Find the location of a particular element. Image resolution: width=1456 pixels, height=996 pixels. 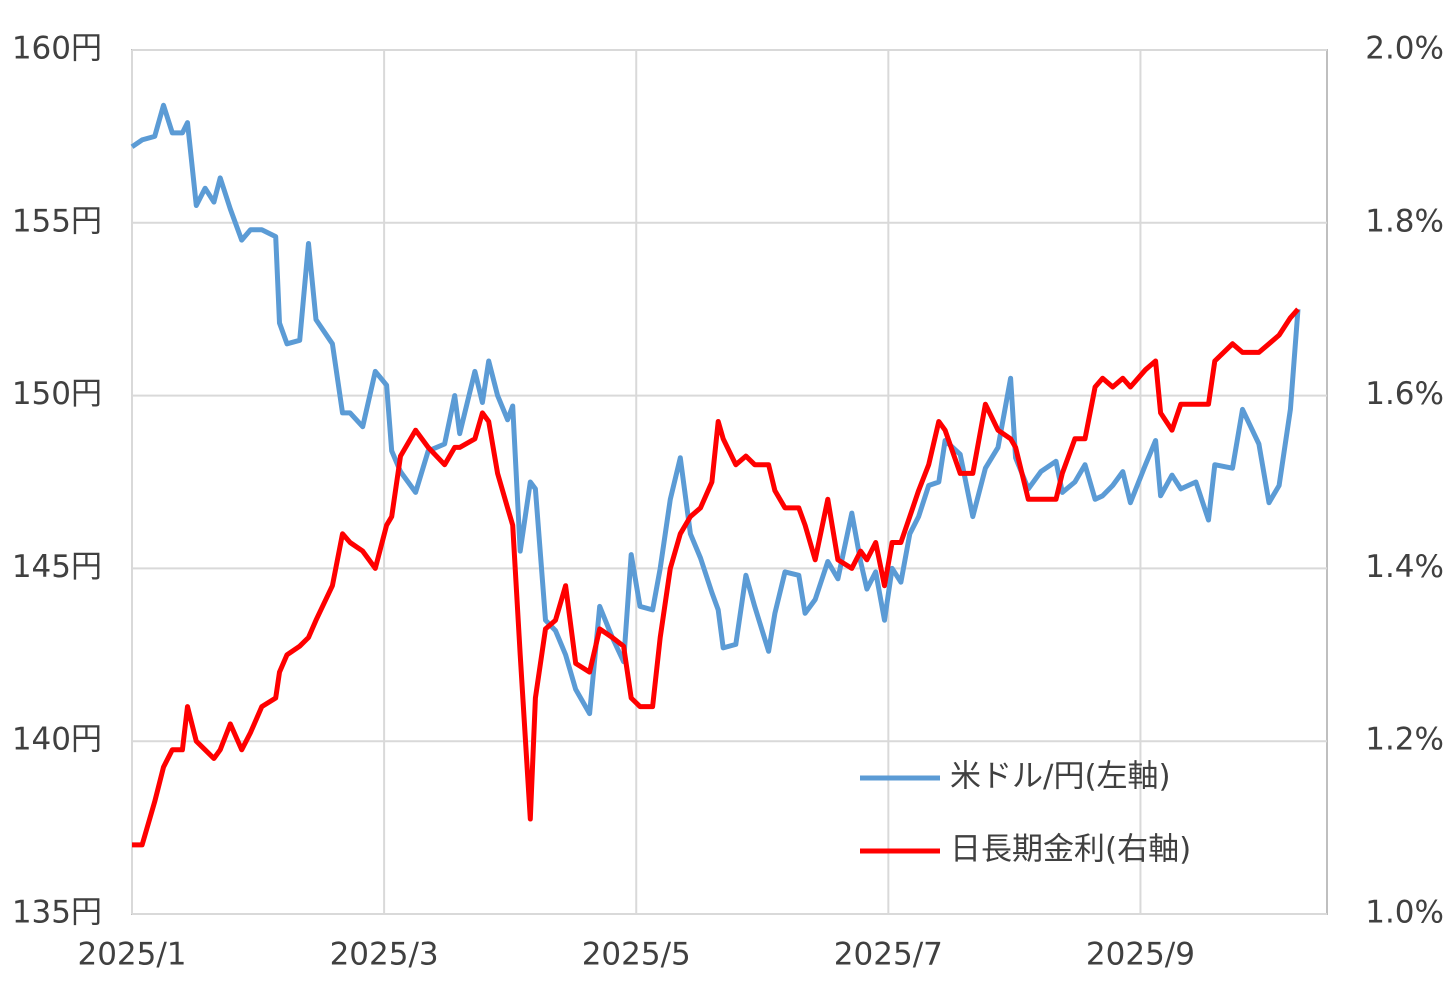

y2-tick-label: 1.4% is located at coordinates (1404, 567).